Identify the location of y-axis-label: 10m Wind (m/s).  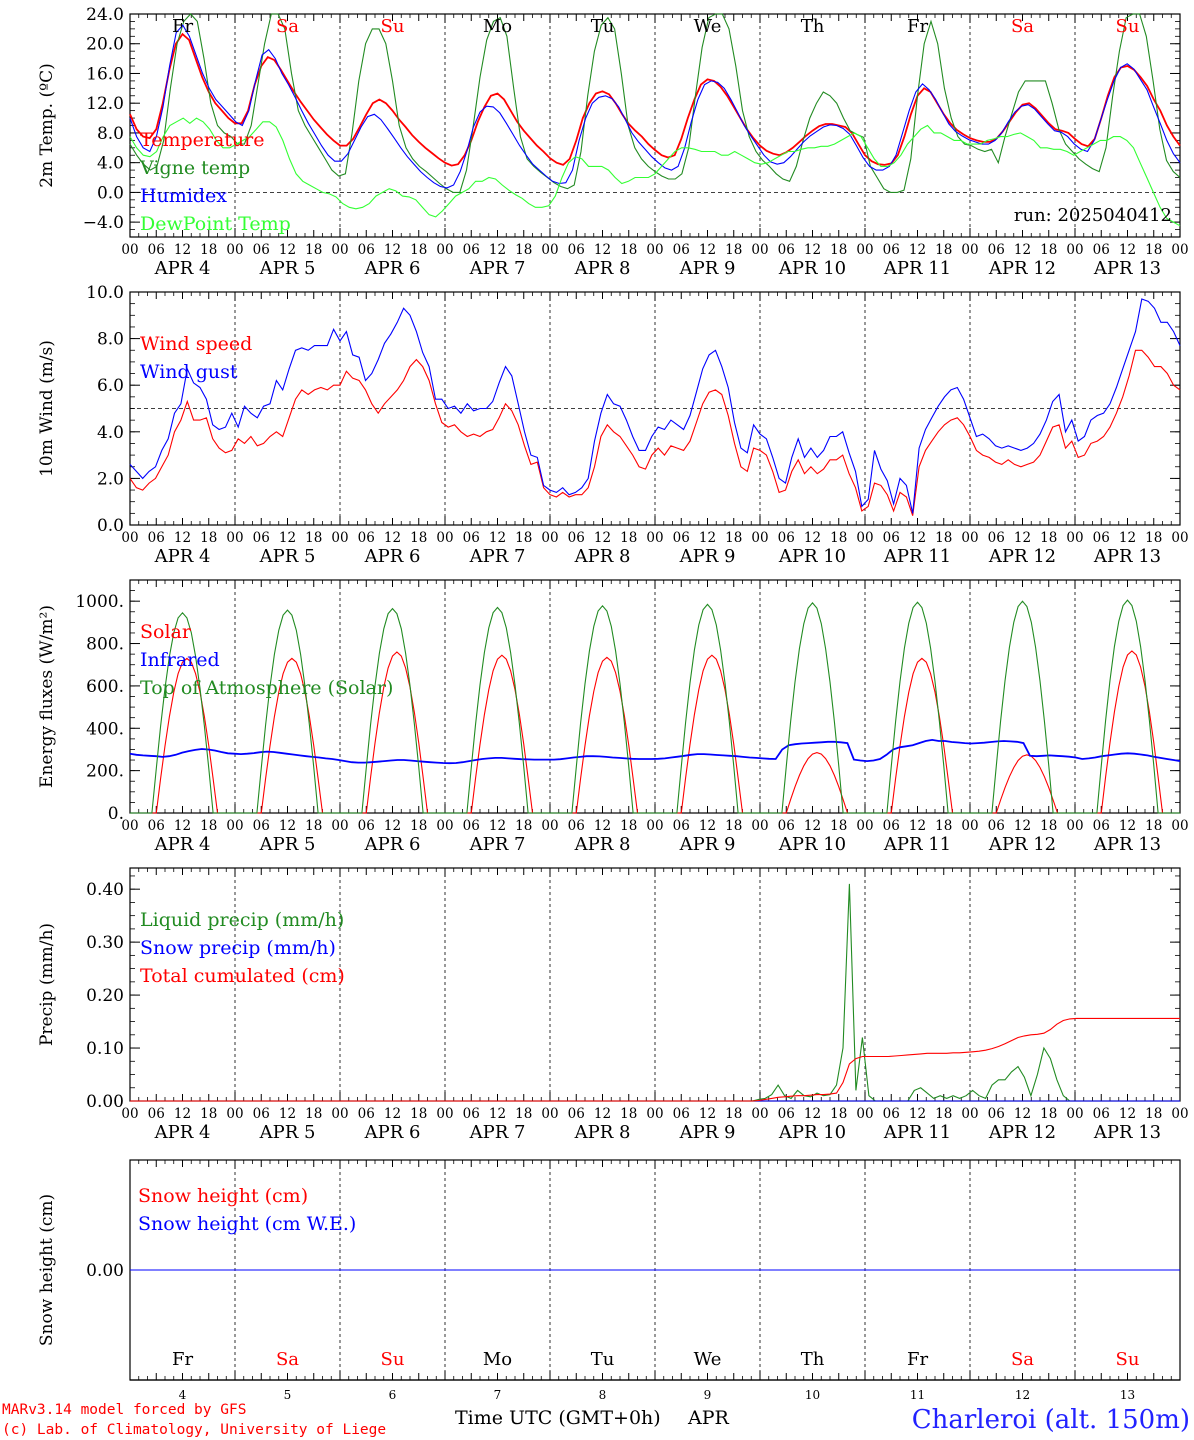
(47, 408).